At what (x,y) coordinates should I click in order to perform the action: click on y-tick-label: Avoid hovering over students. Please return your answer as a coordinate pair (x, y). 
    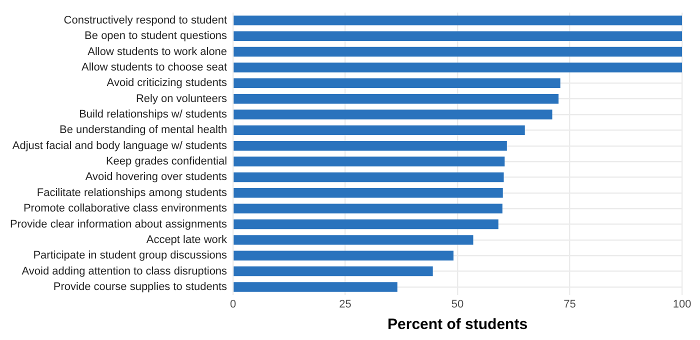
    Looking at the image, I should click on (156, 177).